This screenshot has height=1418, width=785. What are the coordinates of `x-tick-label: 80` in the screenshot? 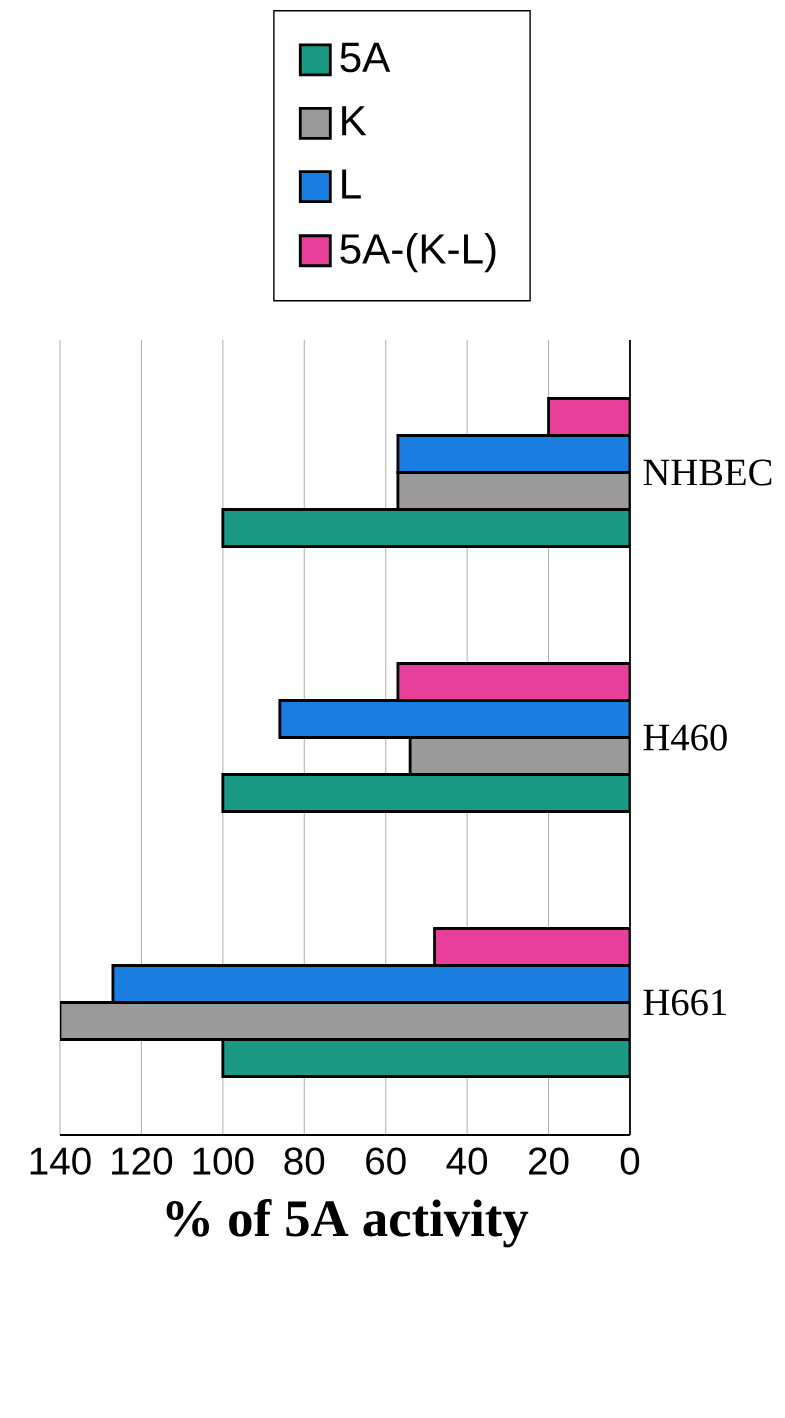 It's located at (304, 1161).